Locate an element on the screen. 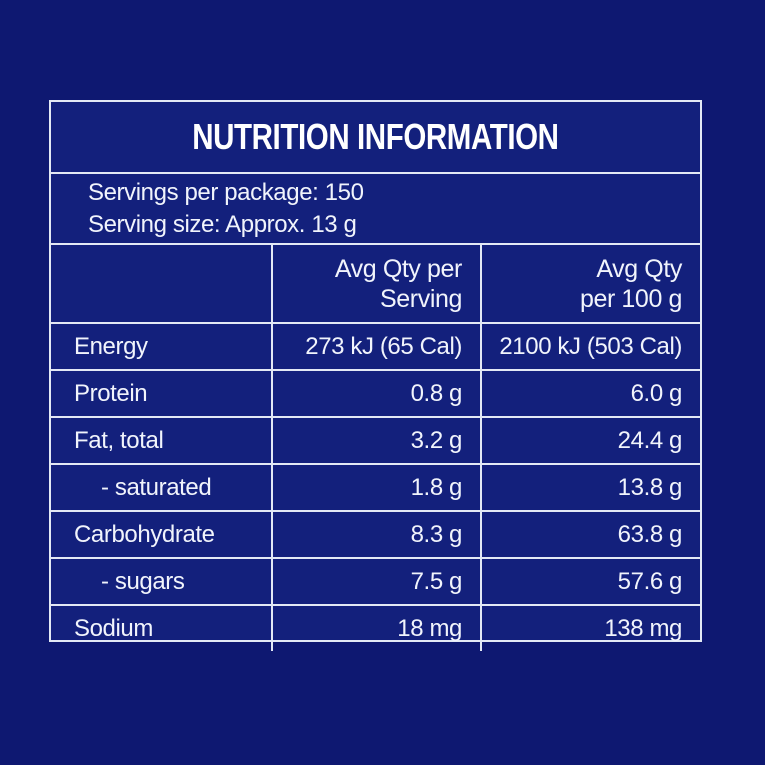 This screenshot has width=765, height=765. nutrient-label: Protein is located at coordinates (162, 393).